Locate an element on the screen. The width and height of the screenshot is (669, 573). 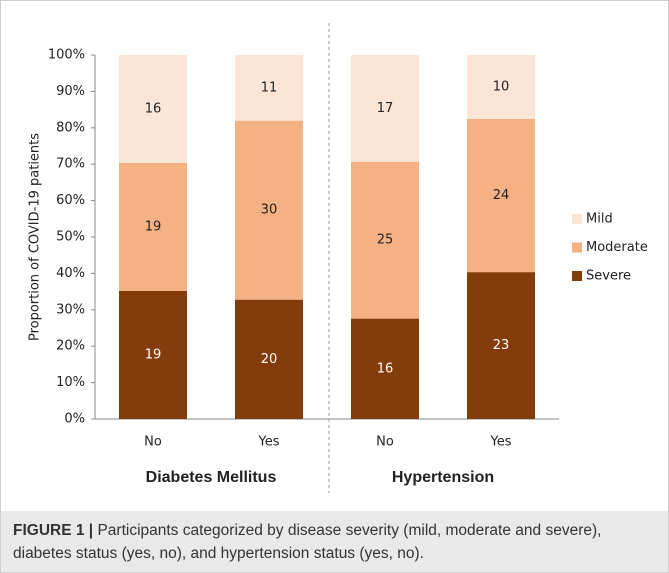
y-axis-label: Proportion of COVID-19 patients is located at coordinates (35, 237).